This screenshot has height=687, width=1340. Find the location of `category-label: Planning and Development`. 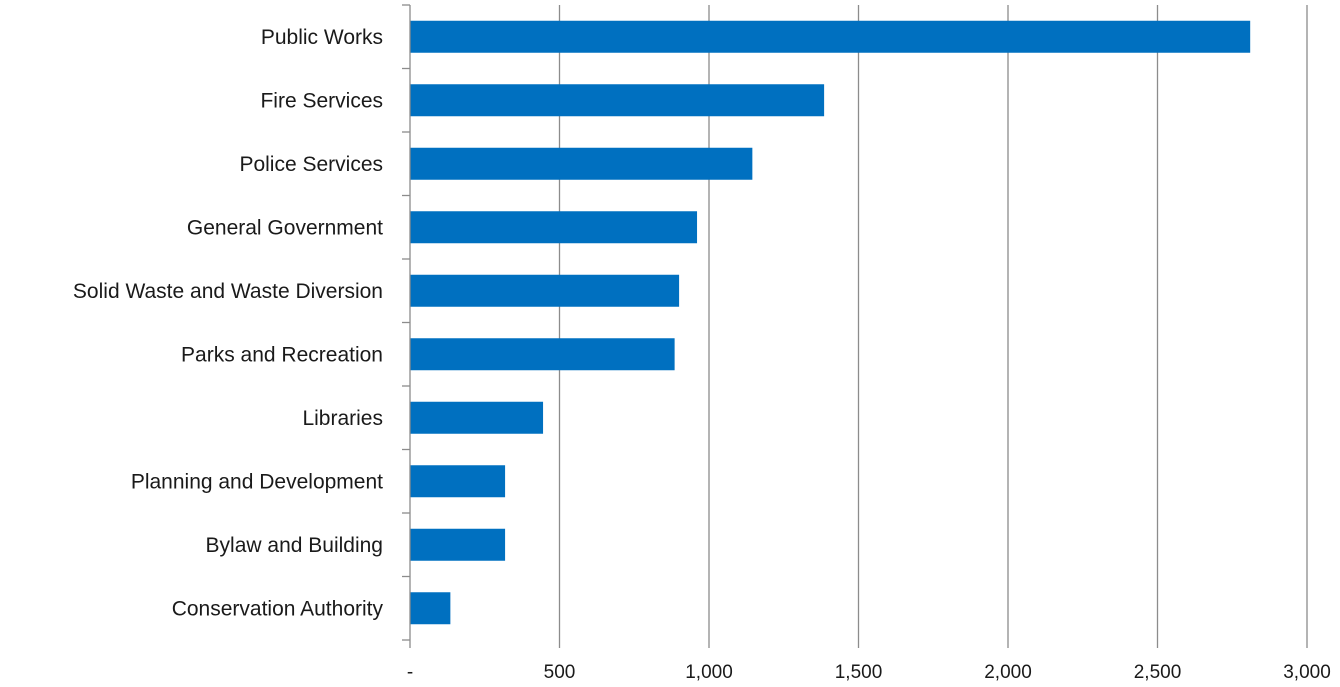

category-label: Planning and Development is located at coordinates (257, 481).